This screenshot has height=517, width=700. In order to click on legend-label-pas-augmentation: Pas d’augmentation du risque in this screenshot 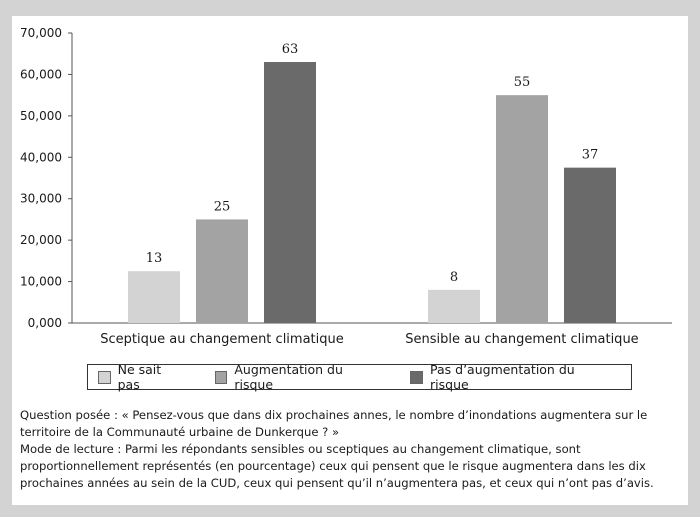, I will do `click(502, 377)`.